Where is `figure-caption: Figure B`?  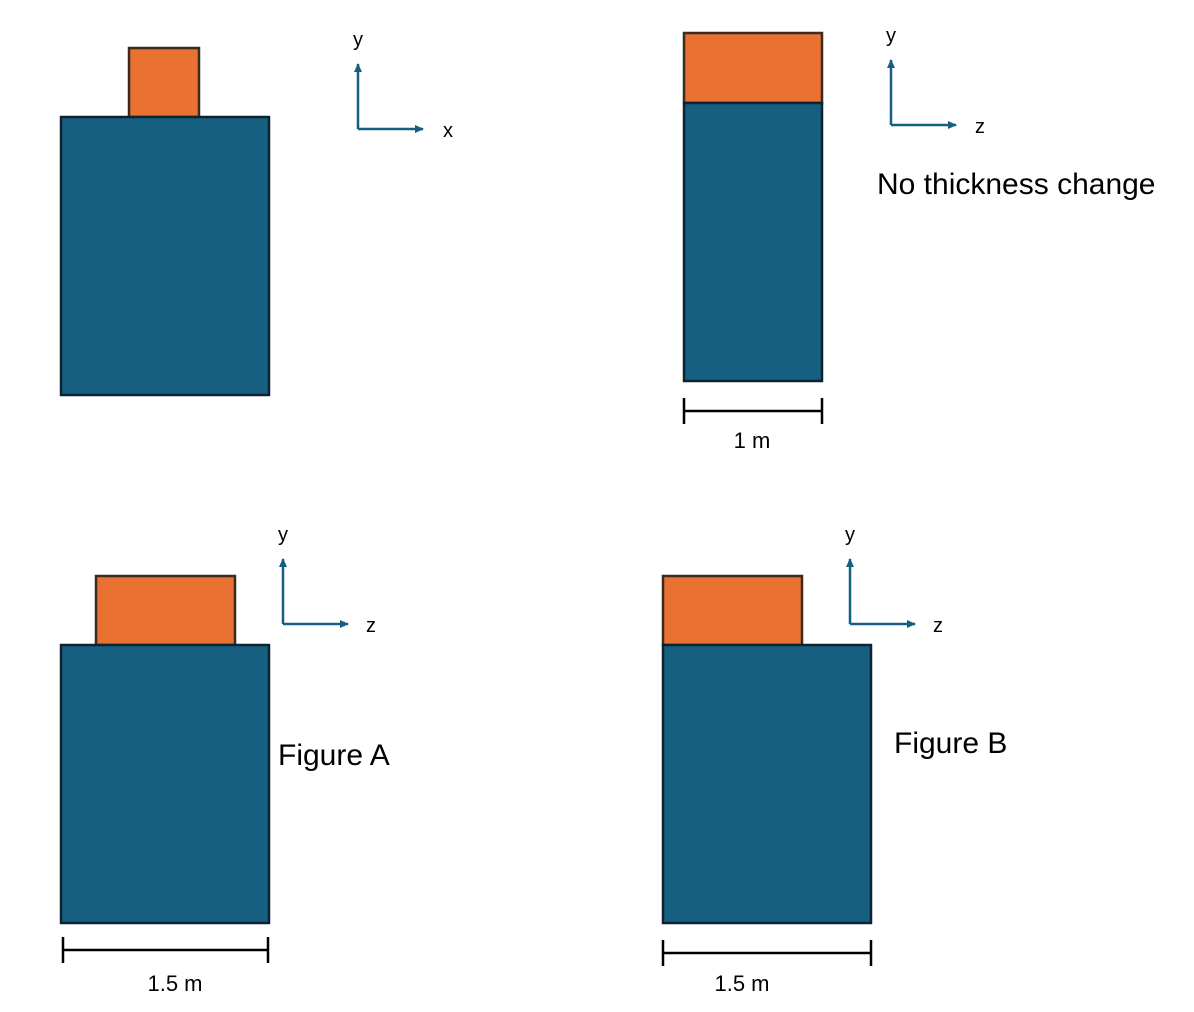 figure-caption: Figure B is located at coordinates (950, 743).